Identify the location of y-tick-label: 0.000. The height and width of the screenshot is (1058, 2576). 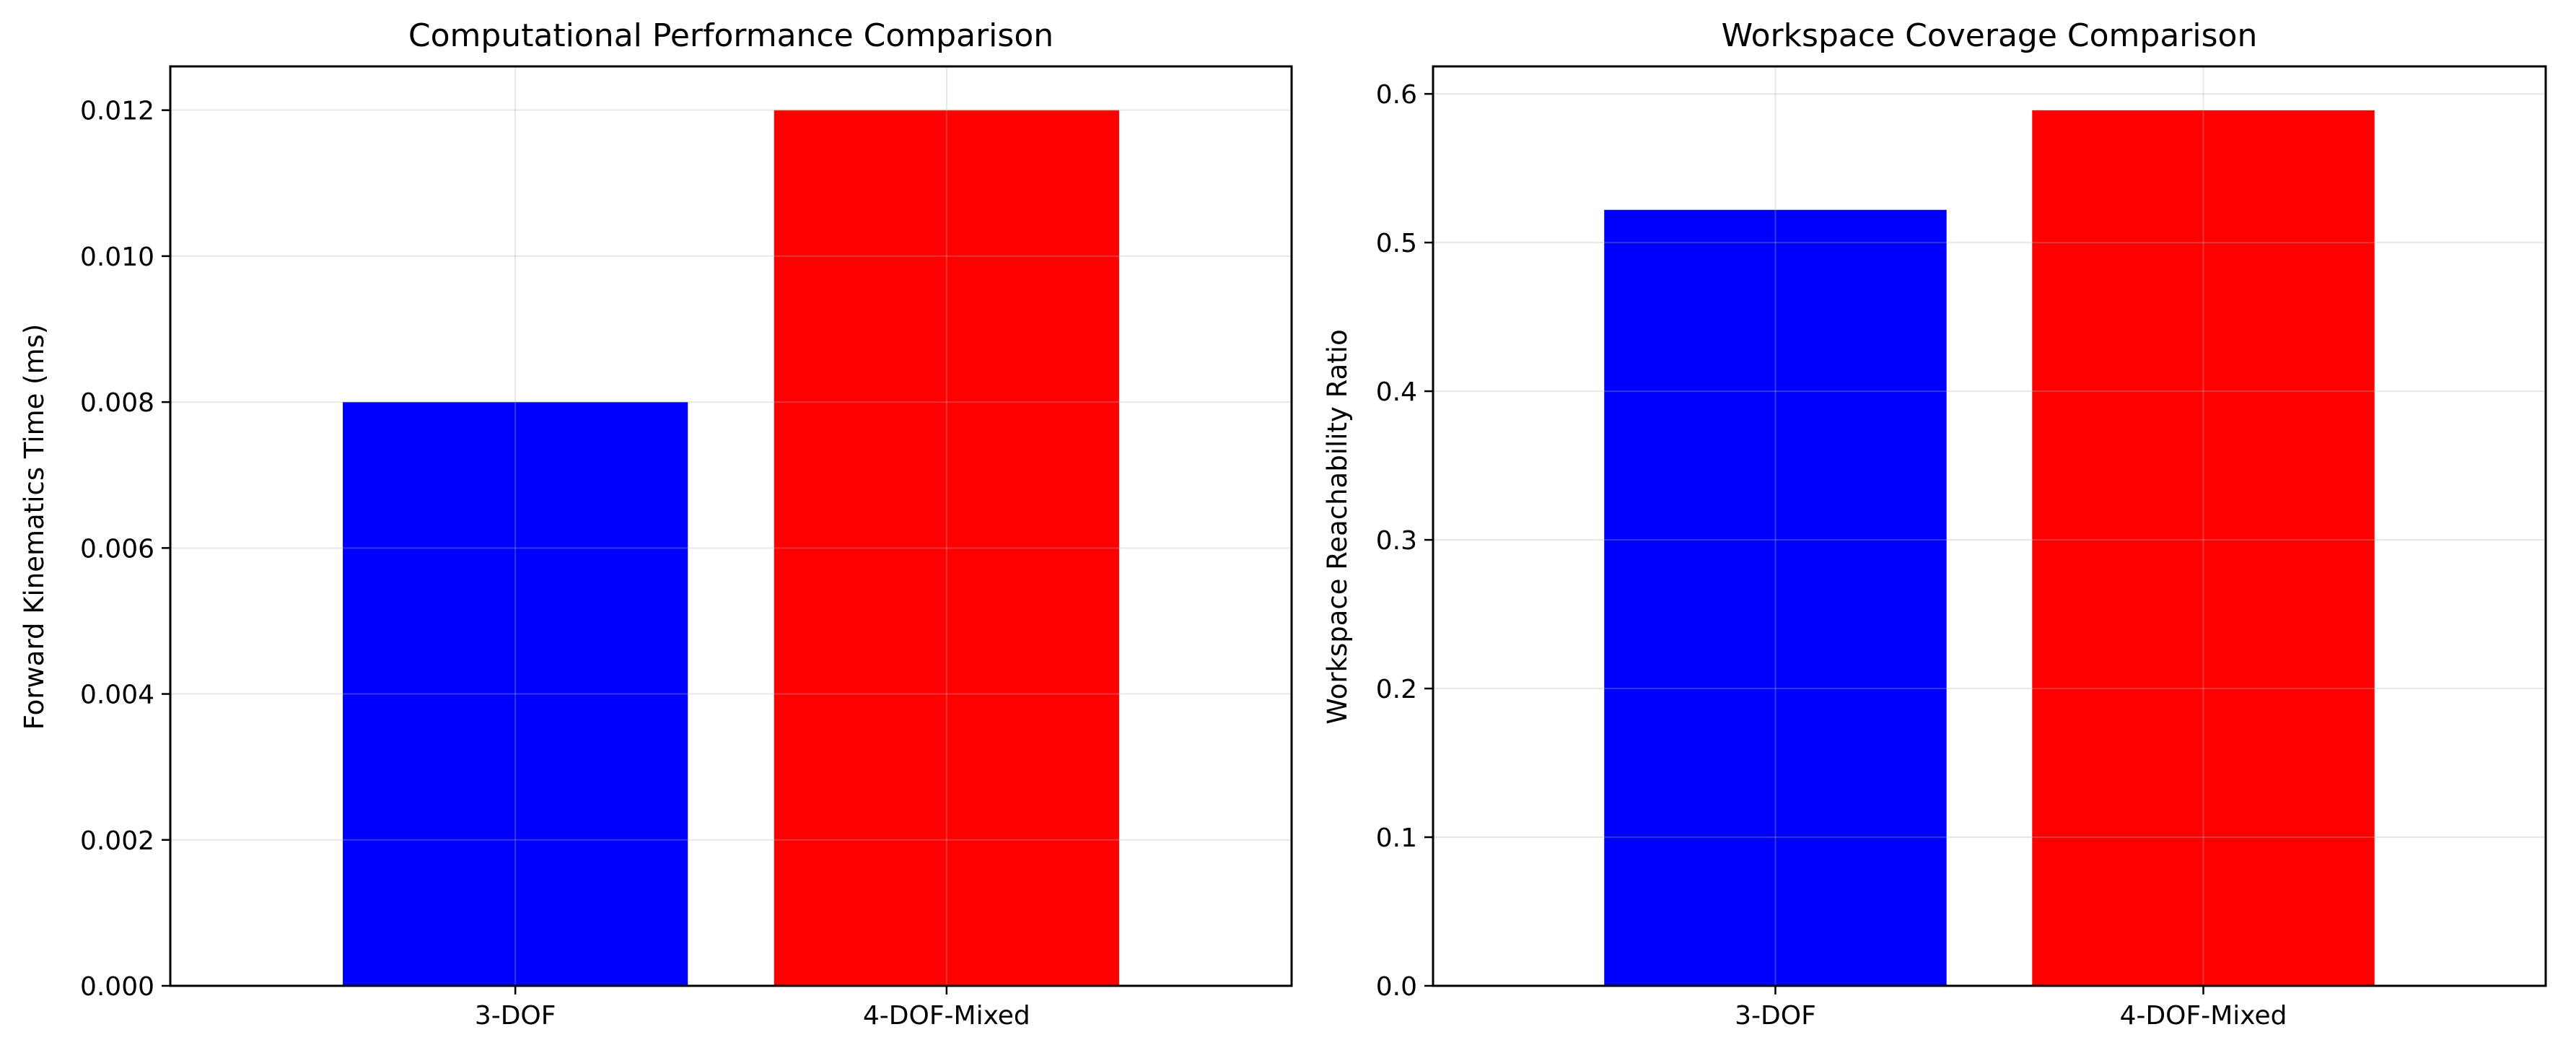
(117, 987).